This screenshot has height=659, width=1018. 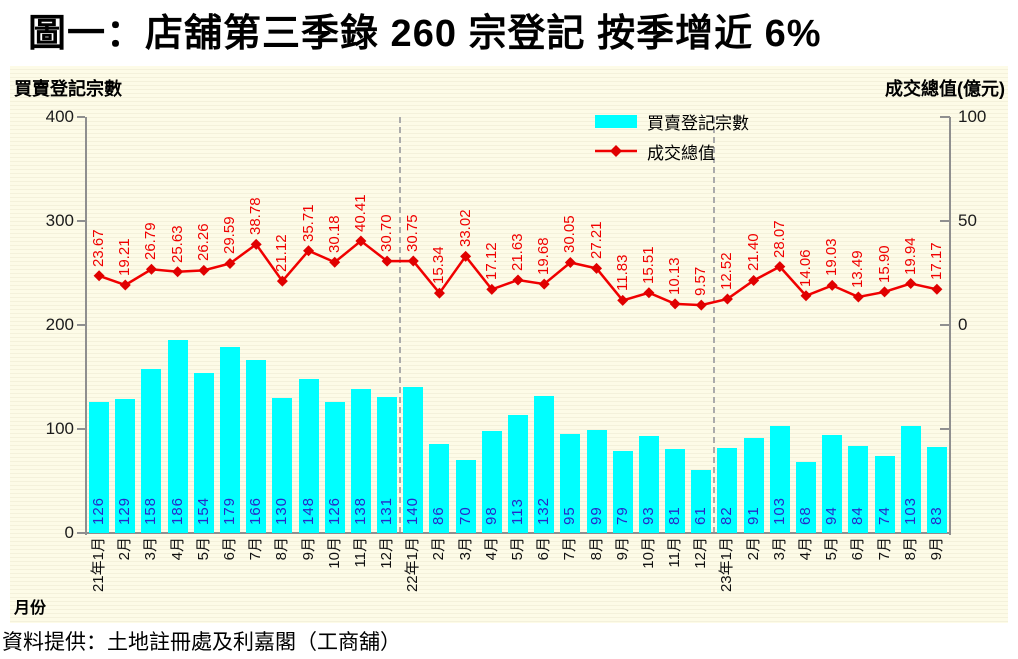 I want to click on legend-item-total-value: 成交總值, so click(x=672, y=151).